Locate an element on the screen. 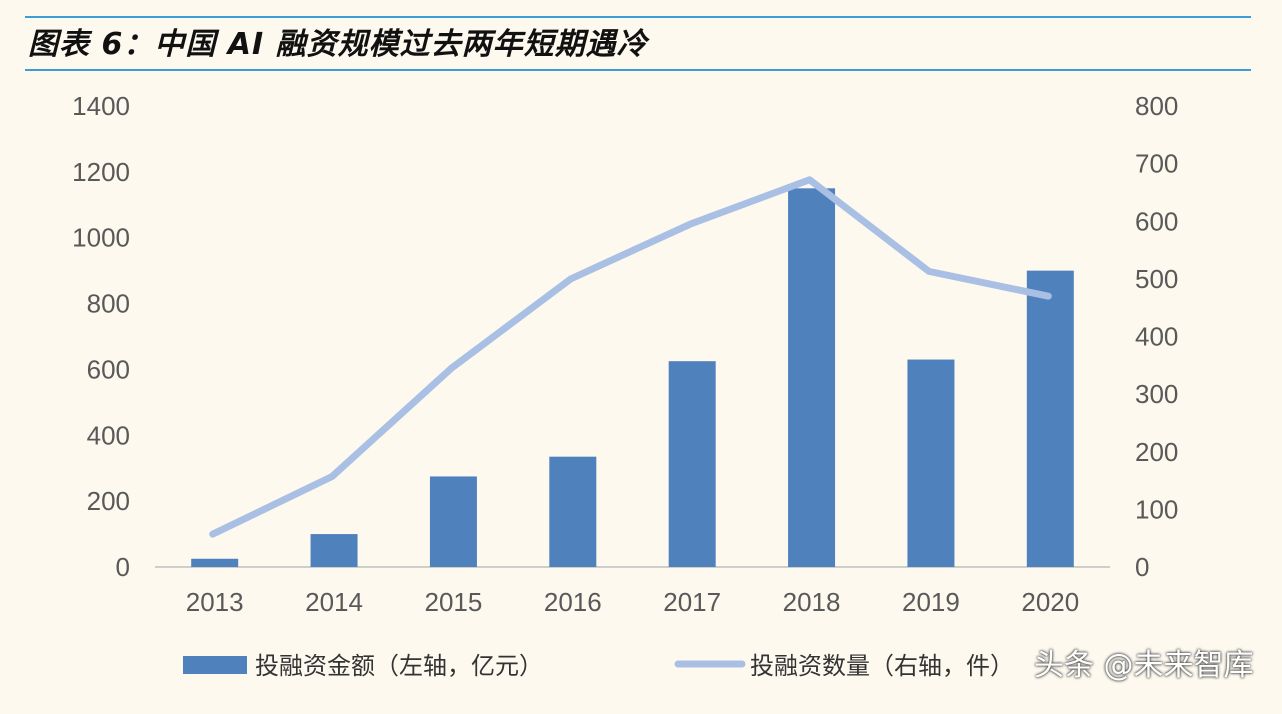  bar-2016 is located at coordinates (573, 511).